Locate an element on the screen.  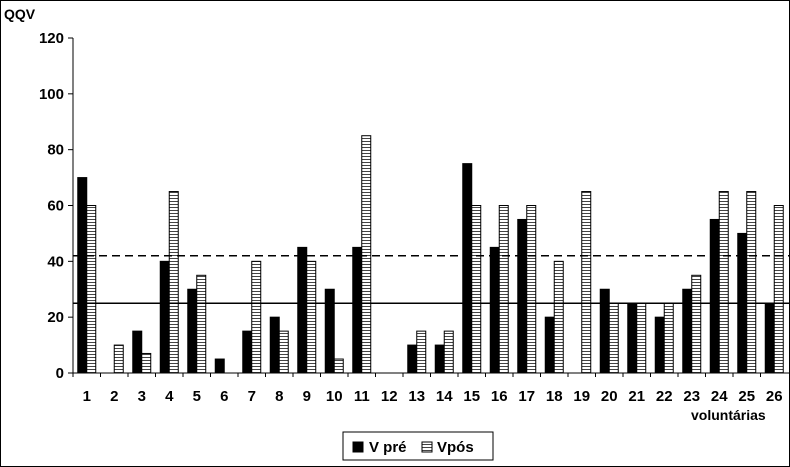
legend-box is located at coordinates (418, 446).